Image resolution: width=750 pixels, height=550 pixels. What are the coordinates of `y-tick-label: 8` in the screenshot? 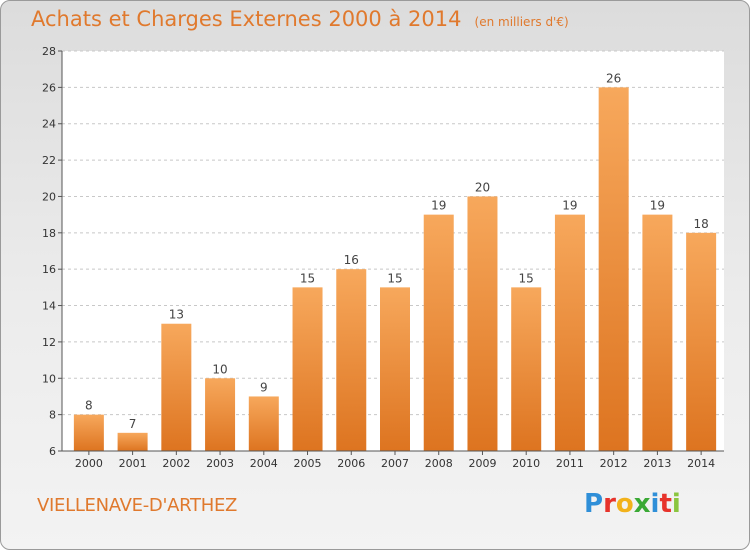 It's located at (52, 415).